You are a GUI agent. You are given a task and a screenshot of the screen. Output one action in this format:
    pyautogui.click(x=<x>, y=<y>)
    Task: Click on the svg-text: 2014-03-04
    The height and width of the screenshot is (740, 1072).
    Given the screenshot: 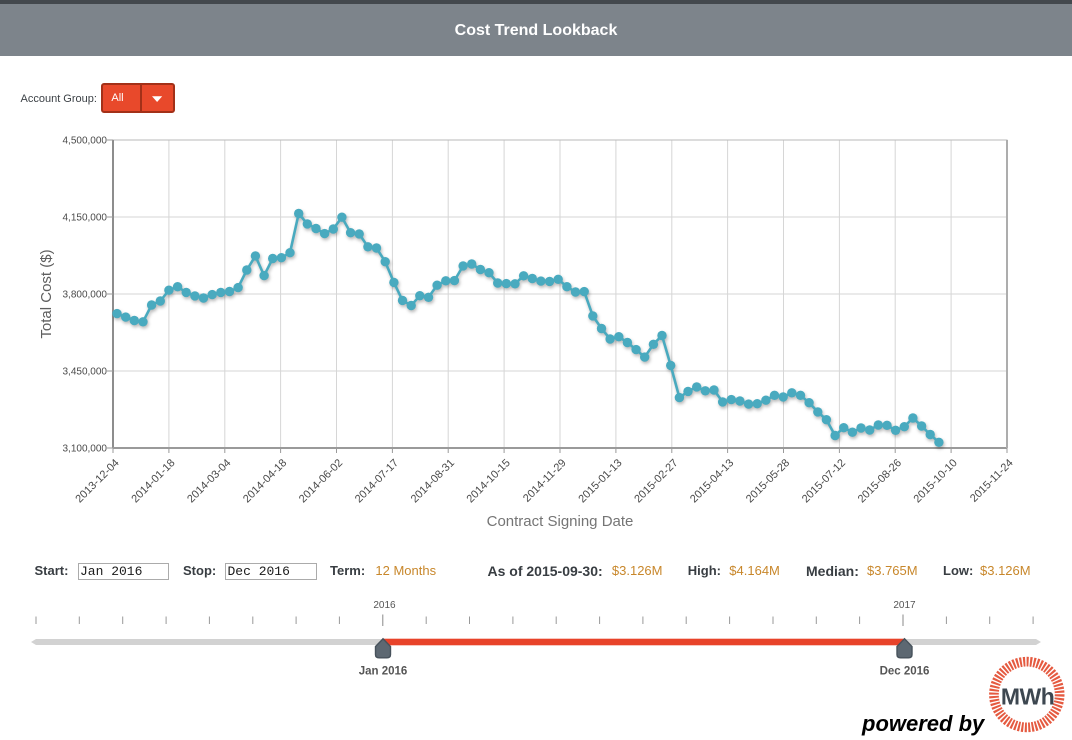 What is the action you would take?
    pyautogui.click(x=209, y=481)
    